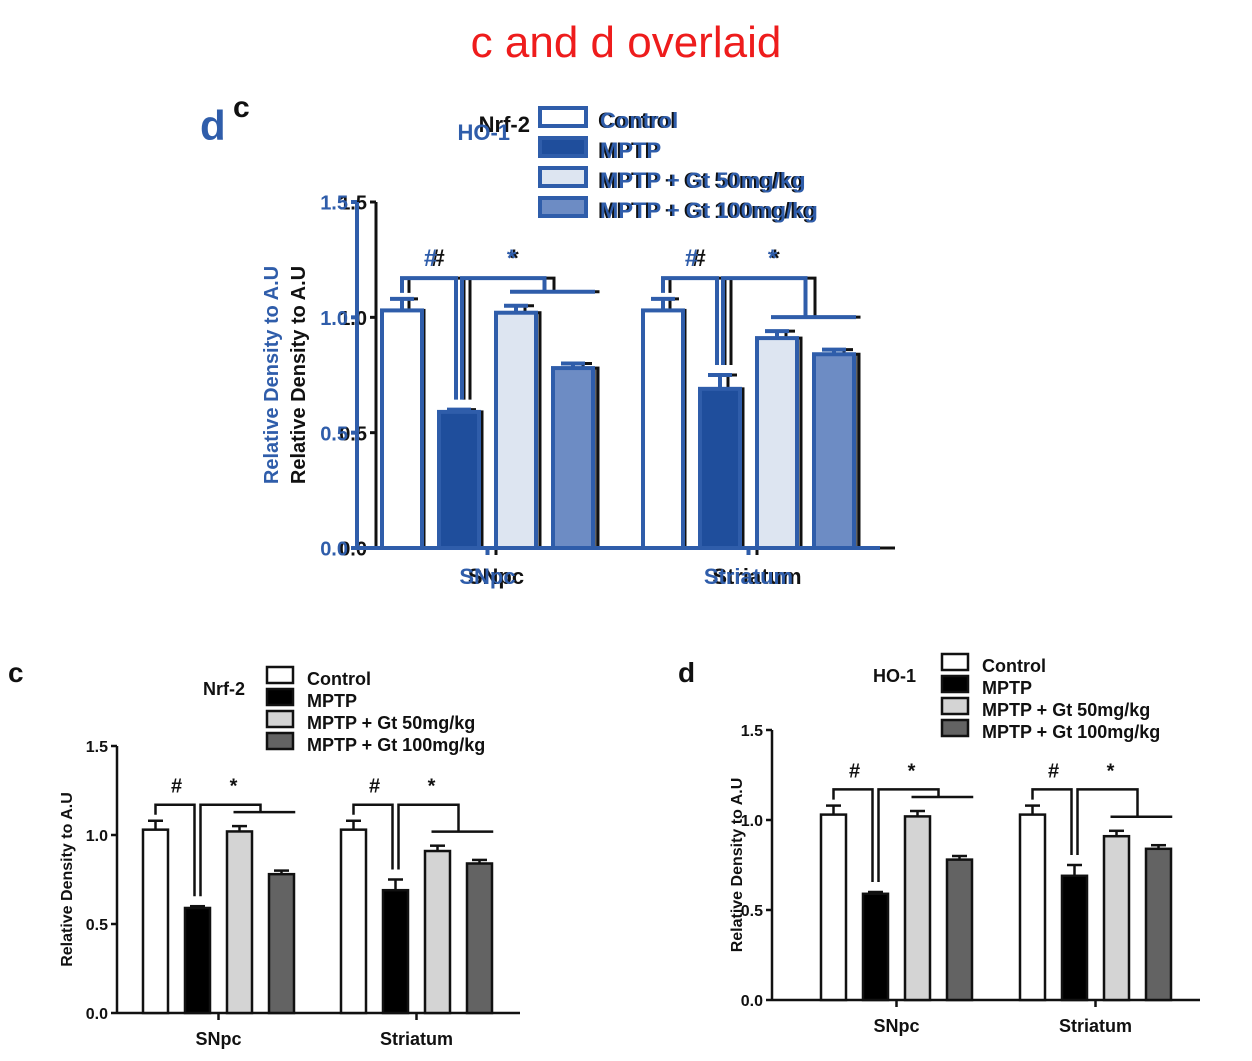 The width and height of the screenshot is (1252, 1061). Describe the element at coordinates (218, 1039) in the screenshot. I see `c-x-tick-label: SNpc` at that location.